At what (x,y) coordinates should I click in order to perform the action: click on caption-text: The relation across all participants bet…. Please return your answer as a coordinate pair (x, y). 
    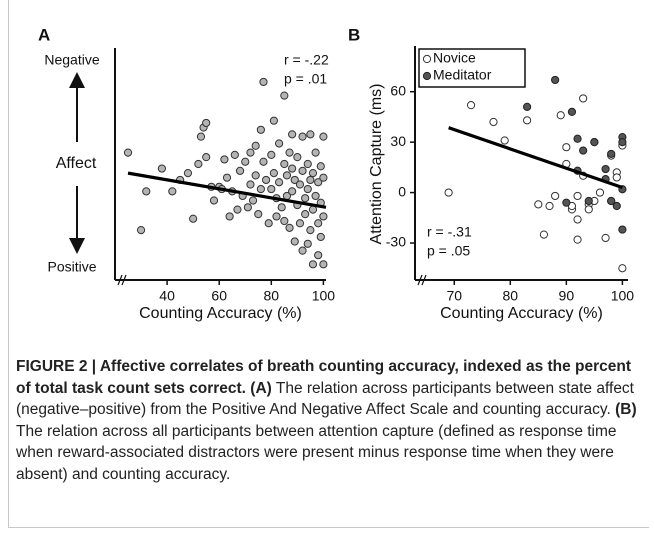
    Looking at the image, I should click on (316, 452).